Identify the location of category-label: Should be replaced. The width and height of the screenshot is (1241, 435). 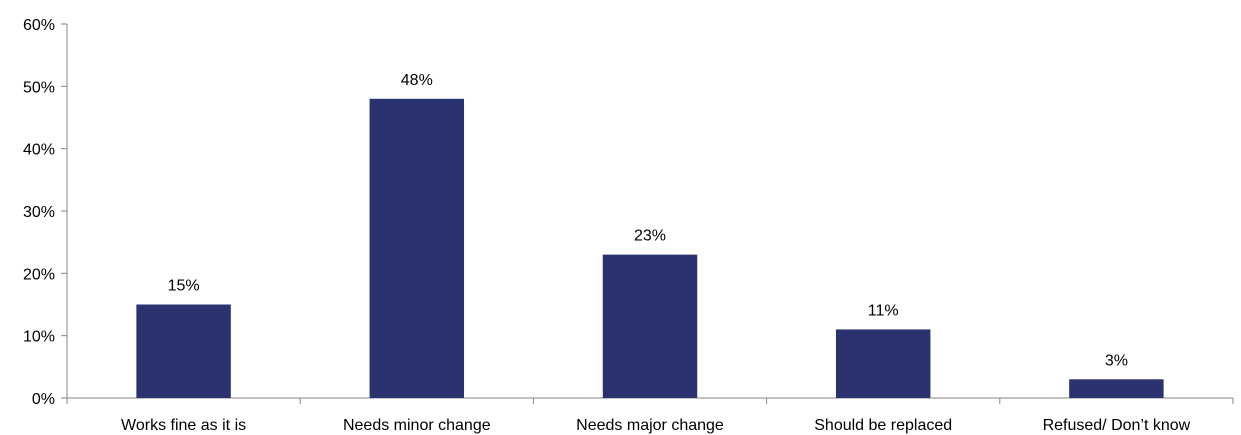
(883, 425).